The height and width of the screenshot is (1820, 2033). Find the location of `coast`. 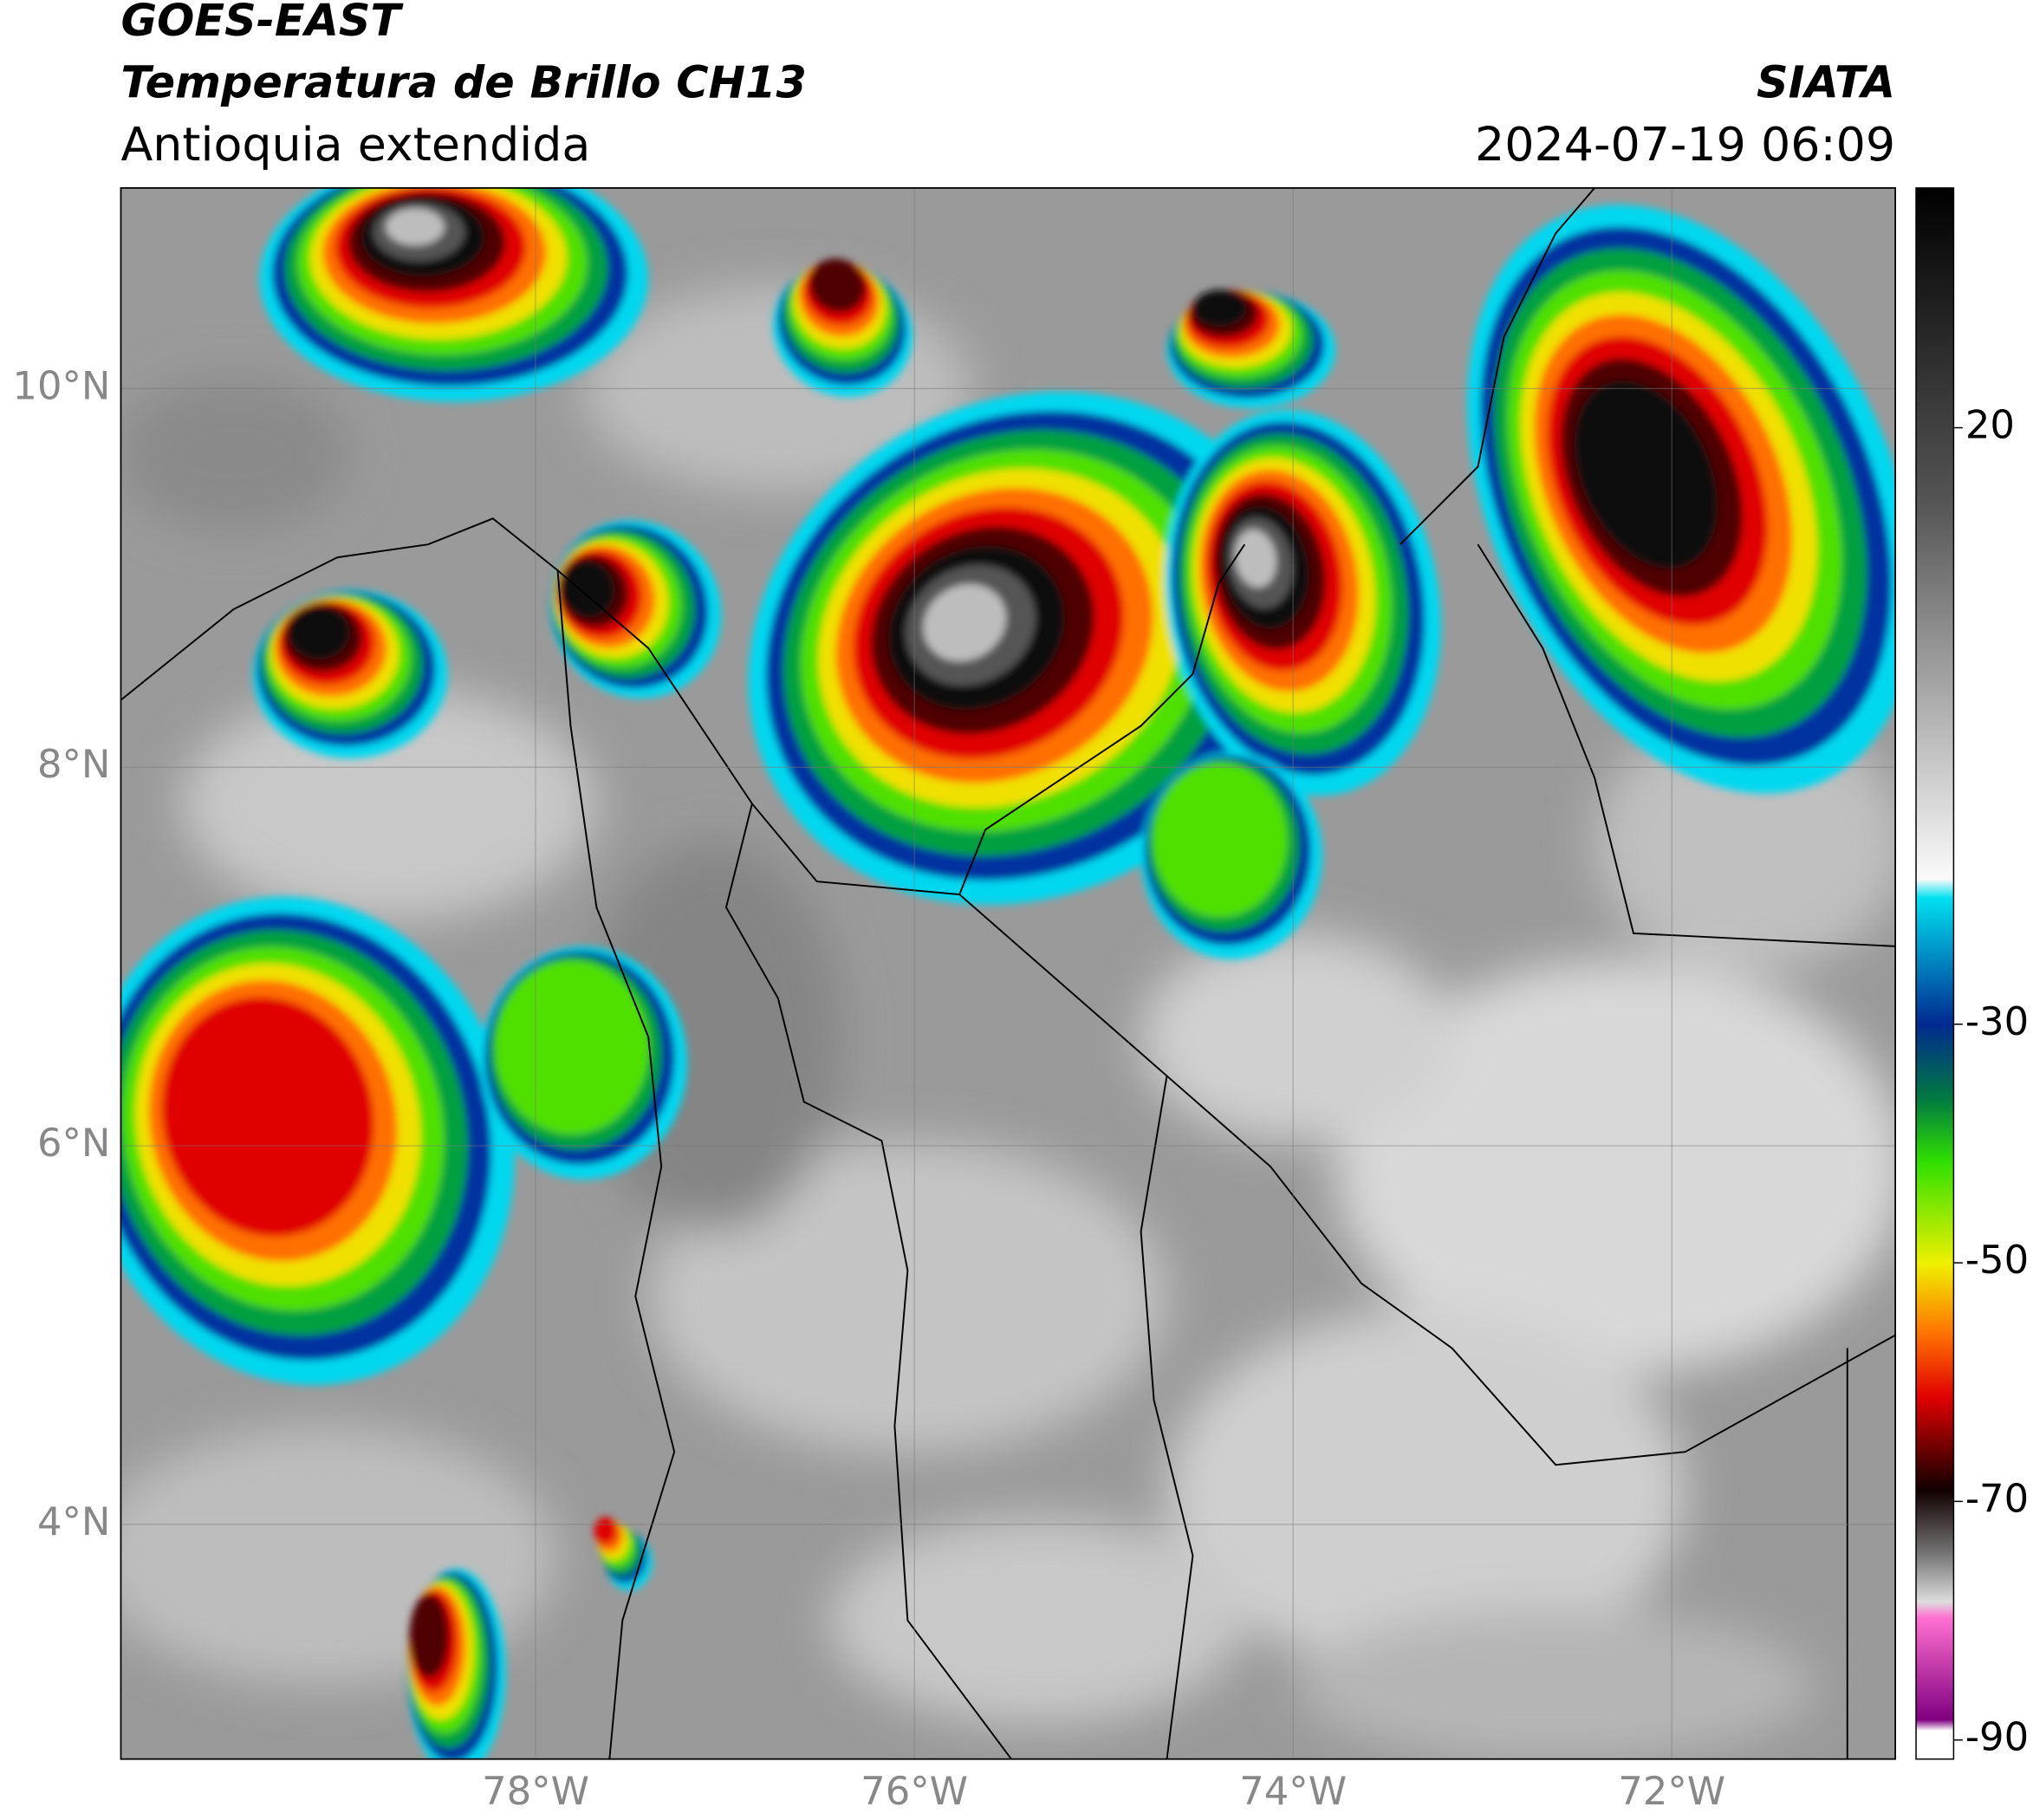

coast is located at coordinates (616, 1164).